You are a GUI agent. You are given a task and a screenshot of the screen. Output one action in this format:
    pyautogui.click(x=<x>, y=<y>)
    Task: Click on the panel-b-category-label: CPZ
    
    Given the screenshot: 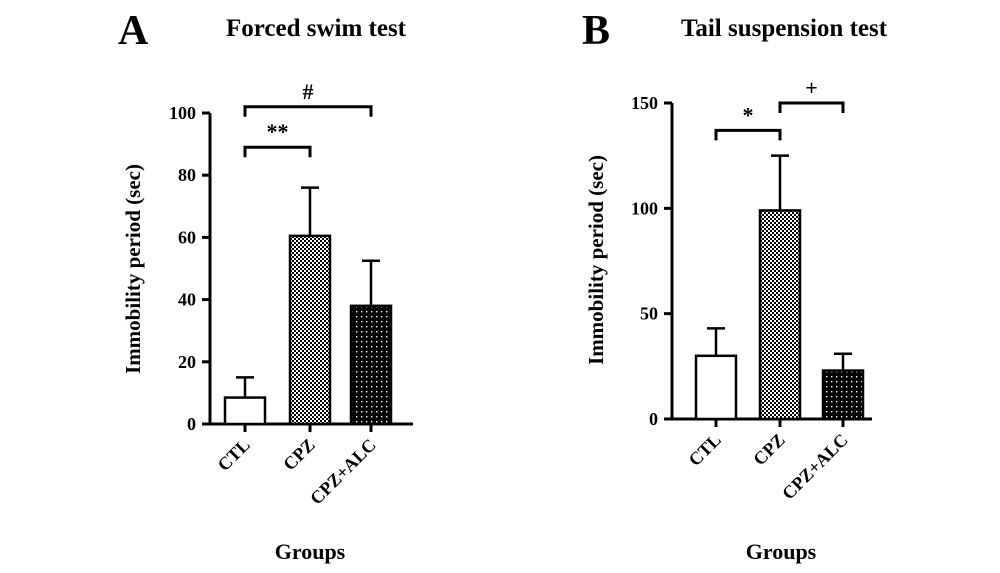 What is the action you would take?
    pyautogui.click(x=769, y=450)
    